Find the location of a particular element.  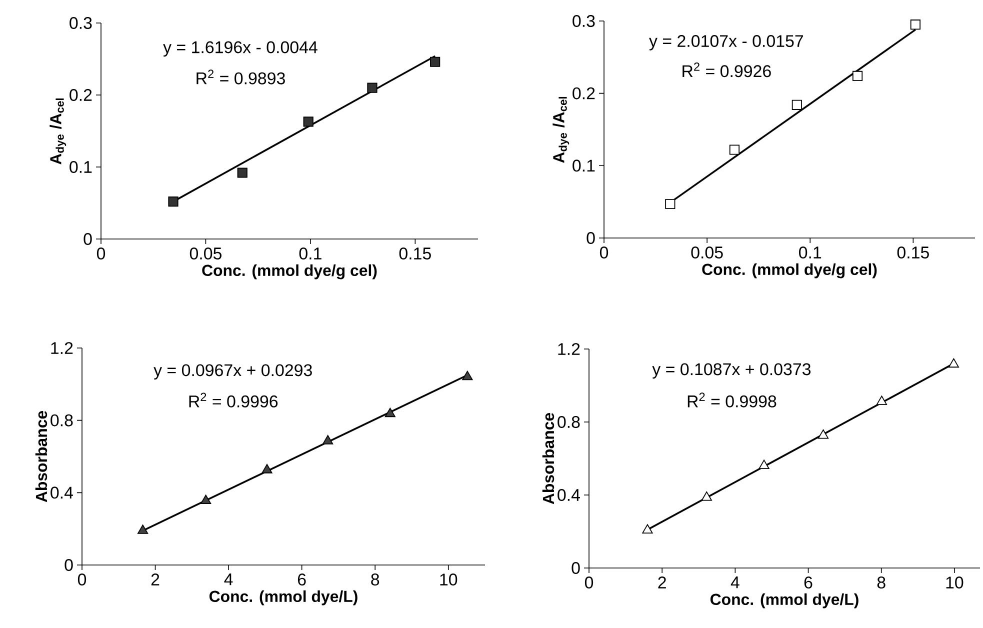

annotation: R$^{2}$ = 0.9998 is located at coordinates (732, 400).